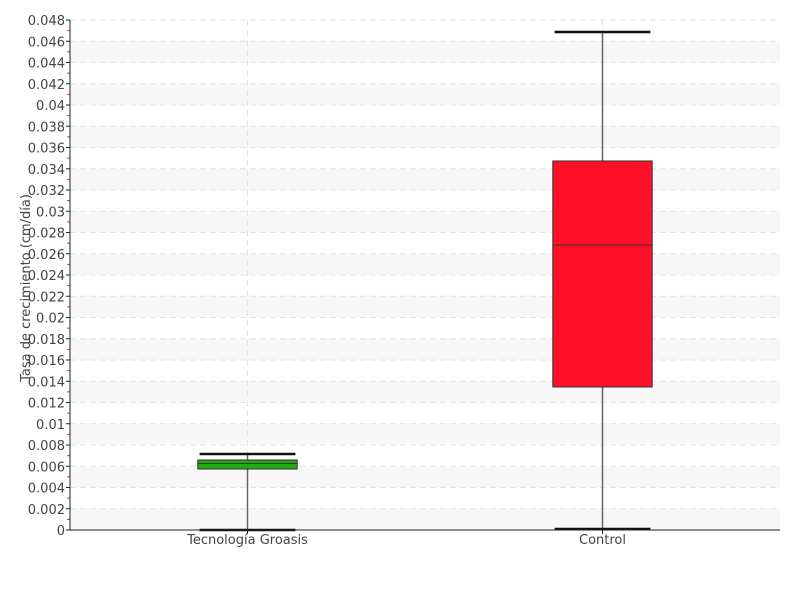 This screenshot has height=604, width=800. What do you see at coordinates (46, 404) in the screenshot?
I see `y-tick-label: 0.012` at bounding box center [46, 404].